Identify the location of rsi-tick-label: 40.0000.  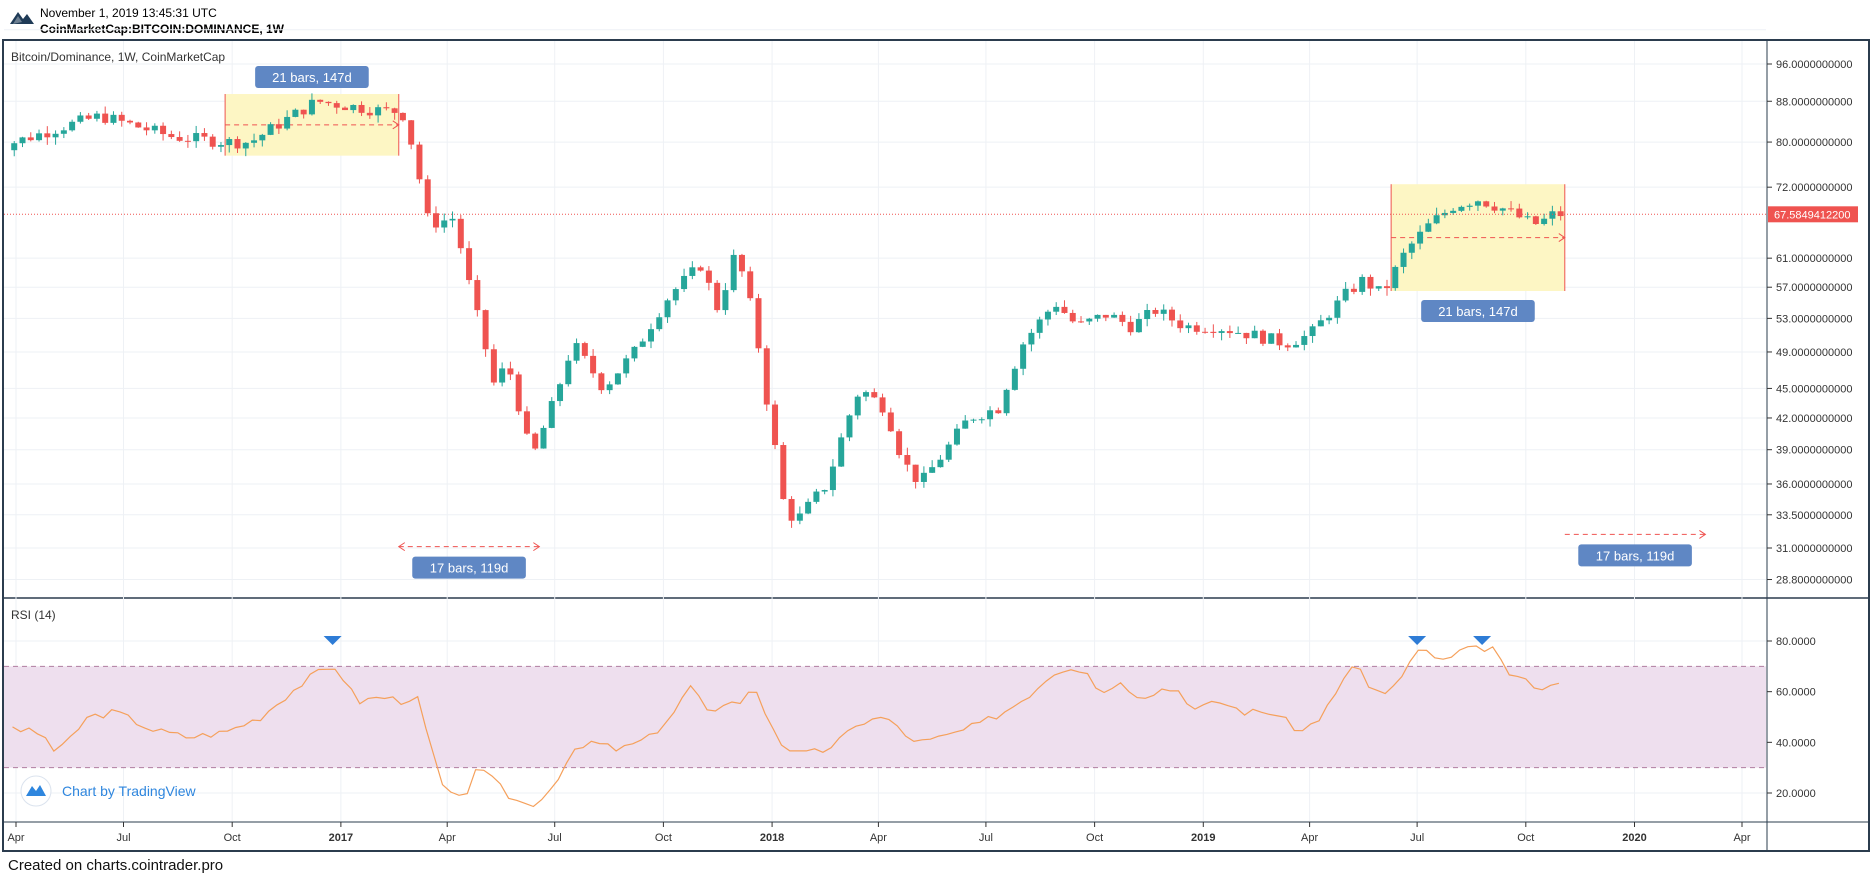
(1796, 743).